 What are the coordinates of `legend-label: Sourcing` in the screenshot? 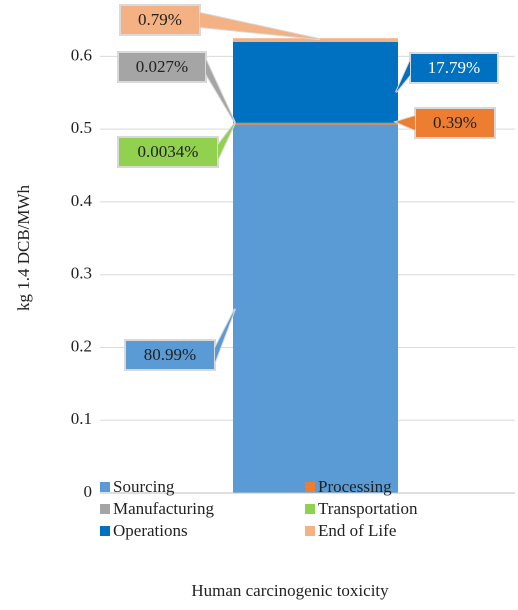 It's located at (144, 486).